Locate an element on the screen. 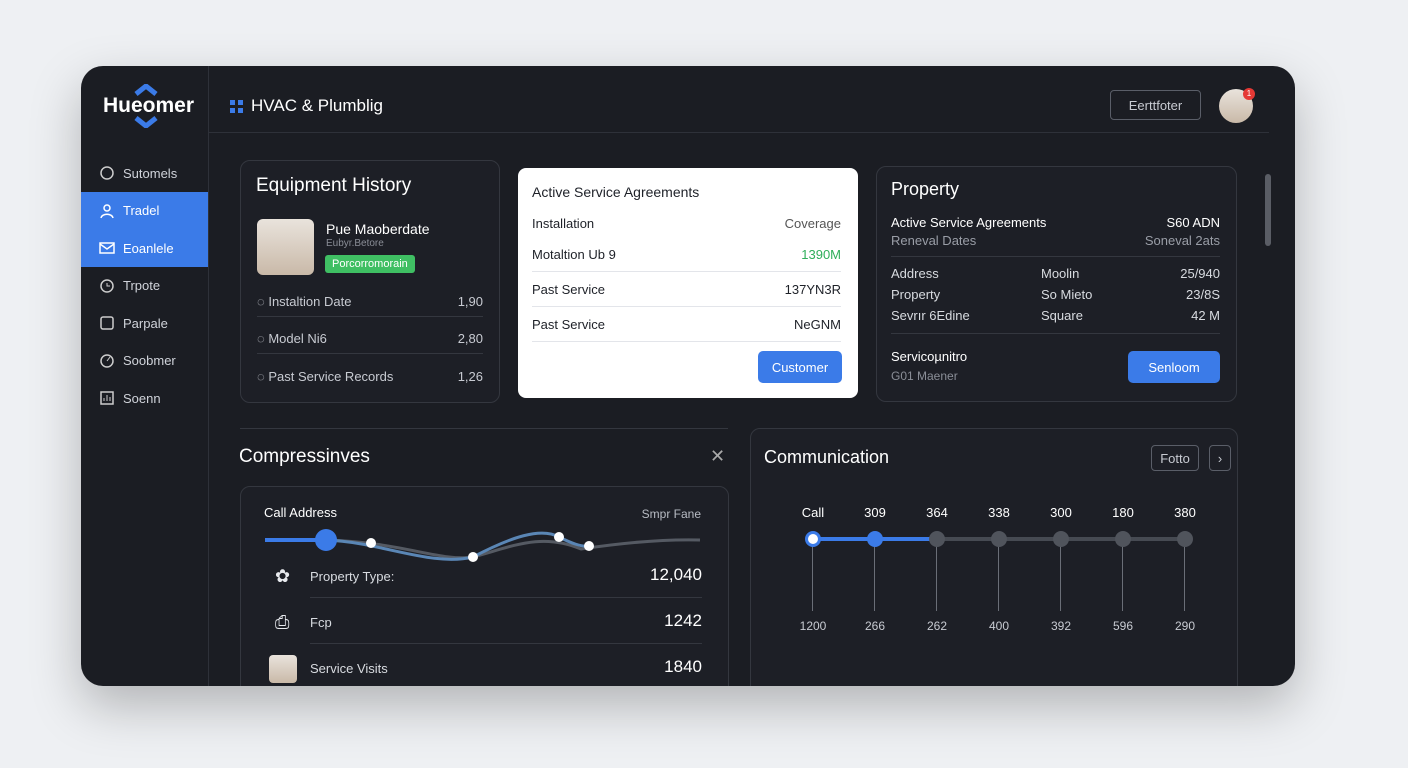 This screenshot has height=768, width=1408. timeline-bottom-label: 392 is located at coordinates (1061, 626).